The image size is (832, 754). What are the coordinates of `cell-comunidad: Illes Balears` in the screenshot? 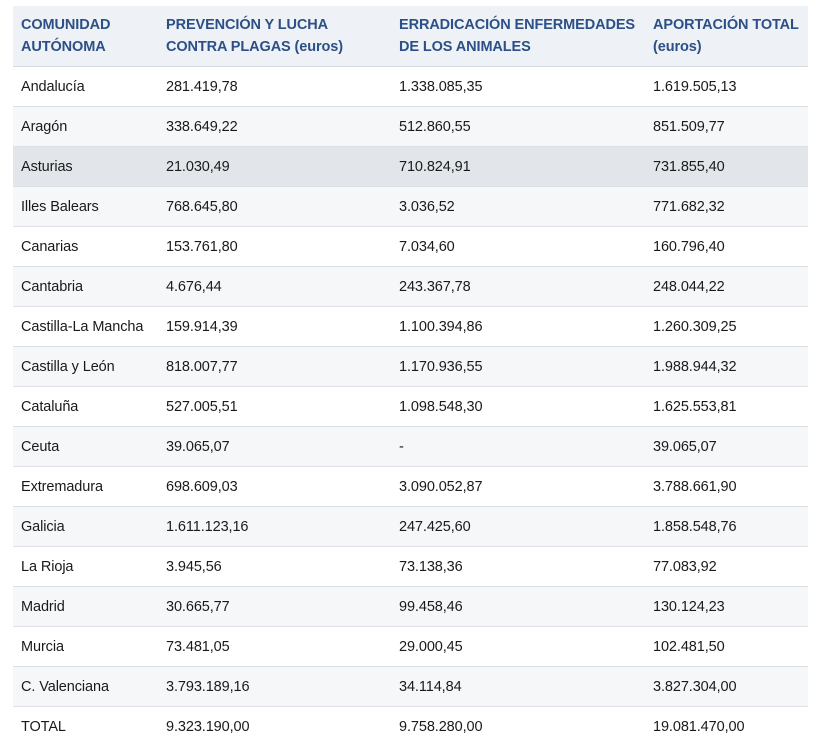 It's located at (60, 206).